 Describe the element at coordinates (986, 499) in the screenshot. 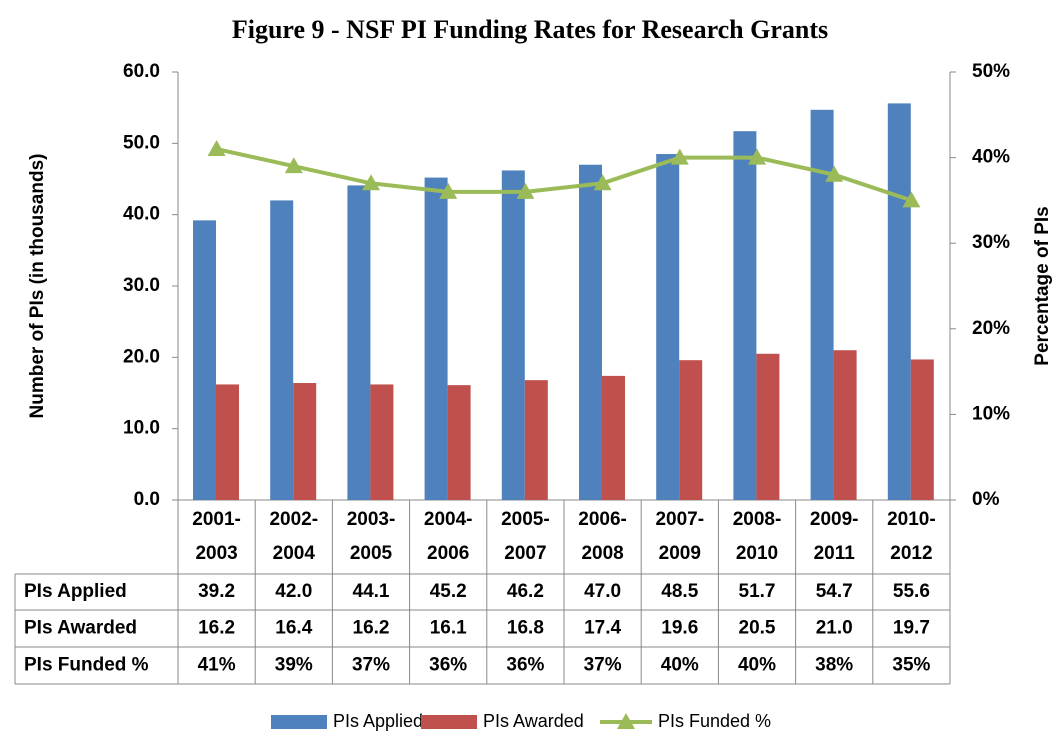

I see `y2-tick-label: 0%` at that location.